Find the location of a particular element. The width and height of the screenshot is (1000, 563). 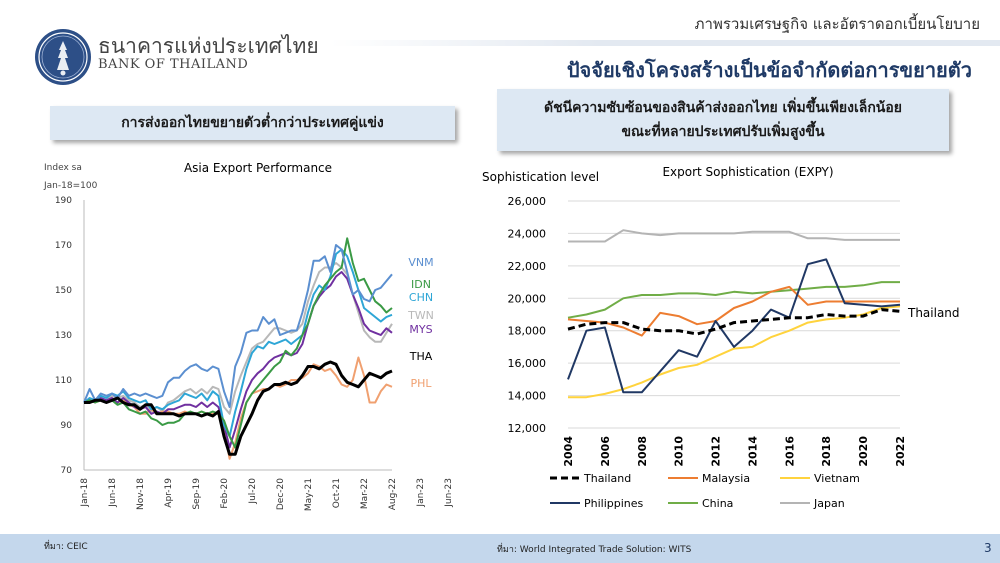

chart2-series-thailand is located at coordinates (734, 322).